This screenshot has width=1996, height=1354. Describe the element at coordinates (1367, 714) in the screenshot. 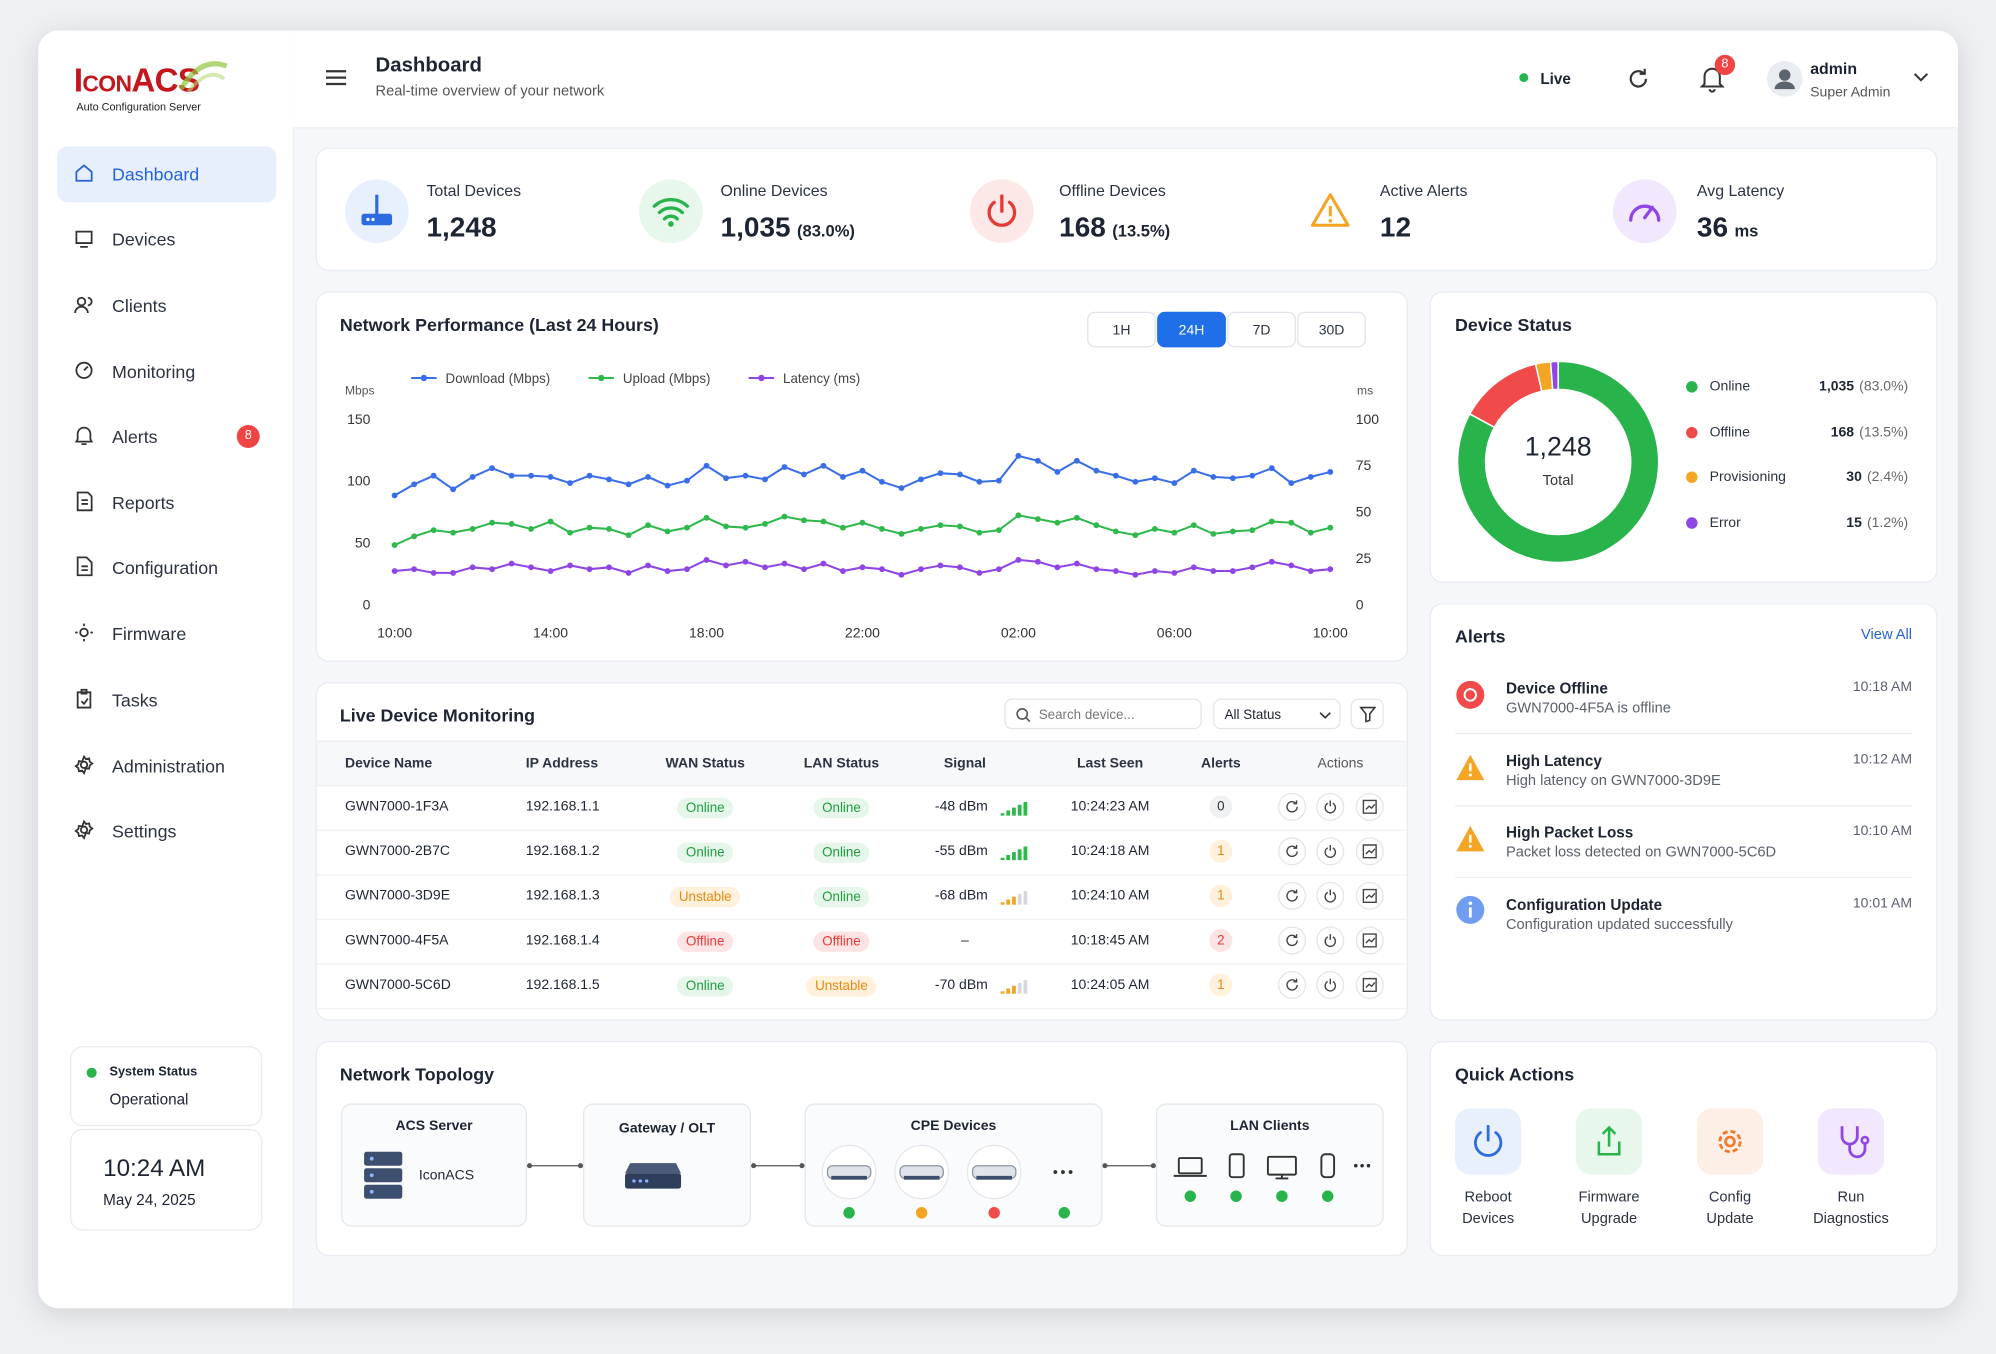

I see `filter-button` at that location.